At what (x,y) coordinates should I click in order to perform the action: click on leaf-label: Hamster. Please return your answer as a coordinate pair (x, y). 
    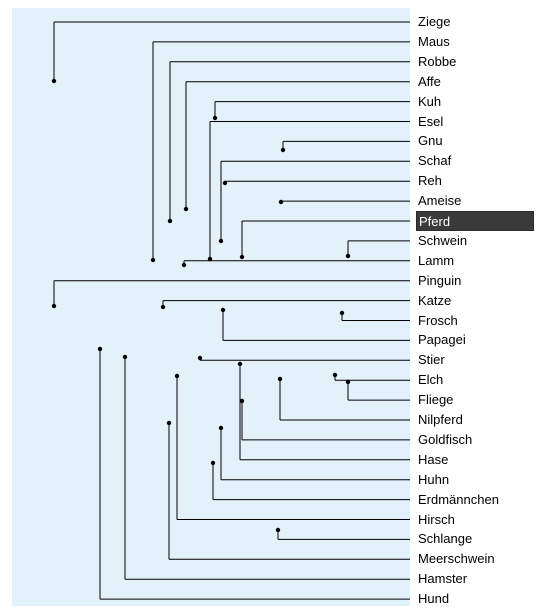
    Looking at the image, I should click on (443, 579).